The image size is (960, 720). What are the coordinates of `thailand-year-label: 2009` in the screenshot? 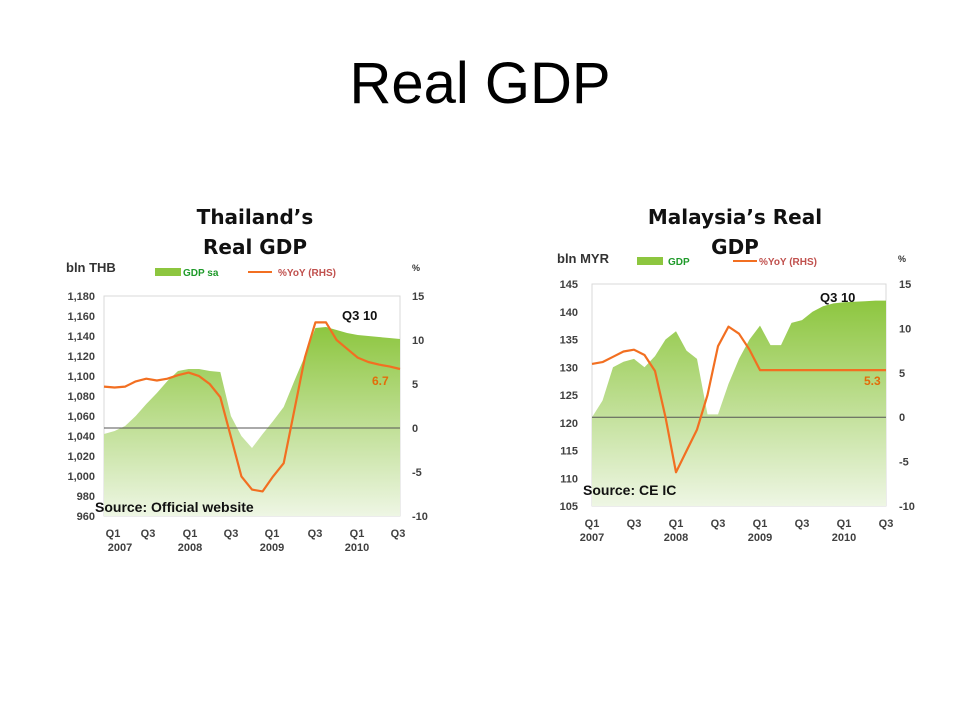 It's located at (272, 548).